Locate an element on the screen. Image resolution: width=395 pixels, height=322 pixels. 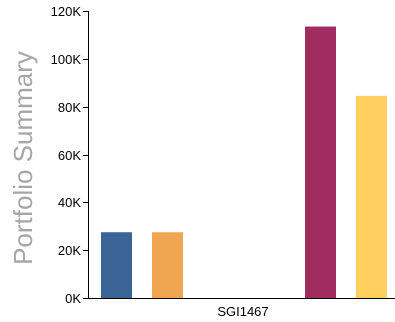
y-tick-label: 60K is located at coordinates (69, 155).